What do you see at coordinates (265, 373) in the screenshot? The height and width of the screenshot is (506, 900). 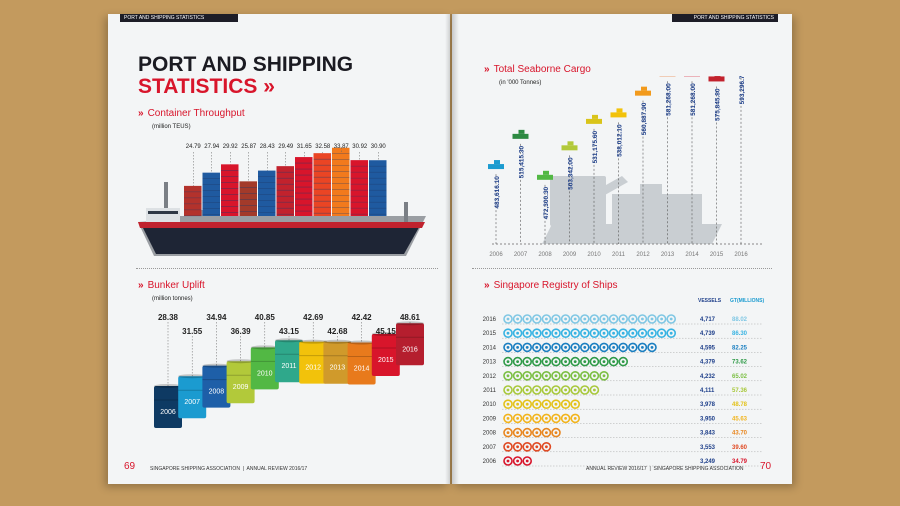 I see `bunker-year-label: 2010` at bounding box center [265, 373].